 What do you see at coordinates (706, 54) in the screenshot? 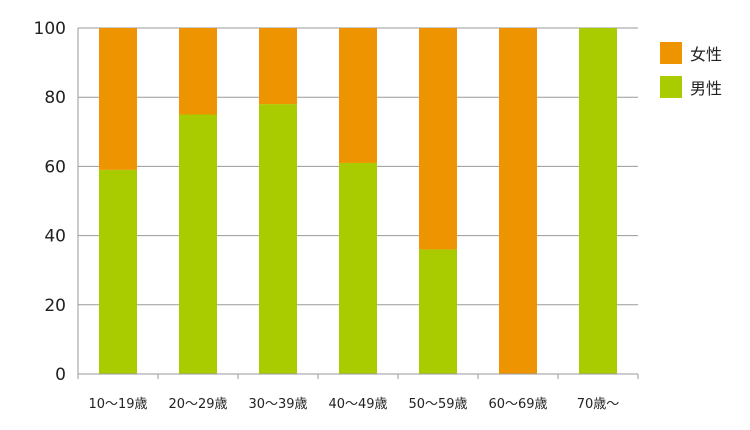
I see `legend-label-female: 女性` at bounding box center [706, 54].